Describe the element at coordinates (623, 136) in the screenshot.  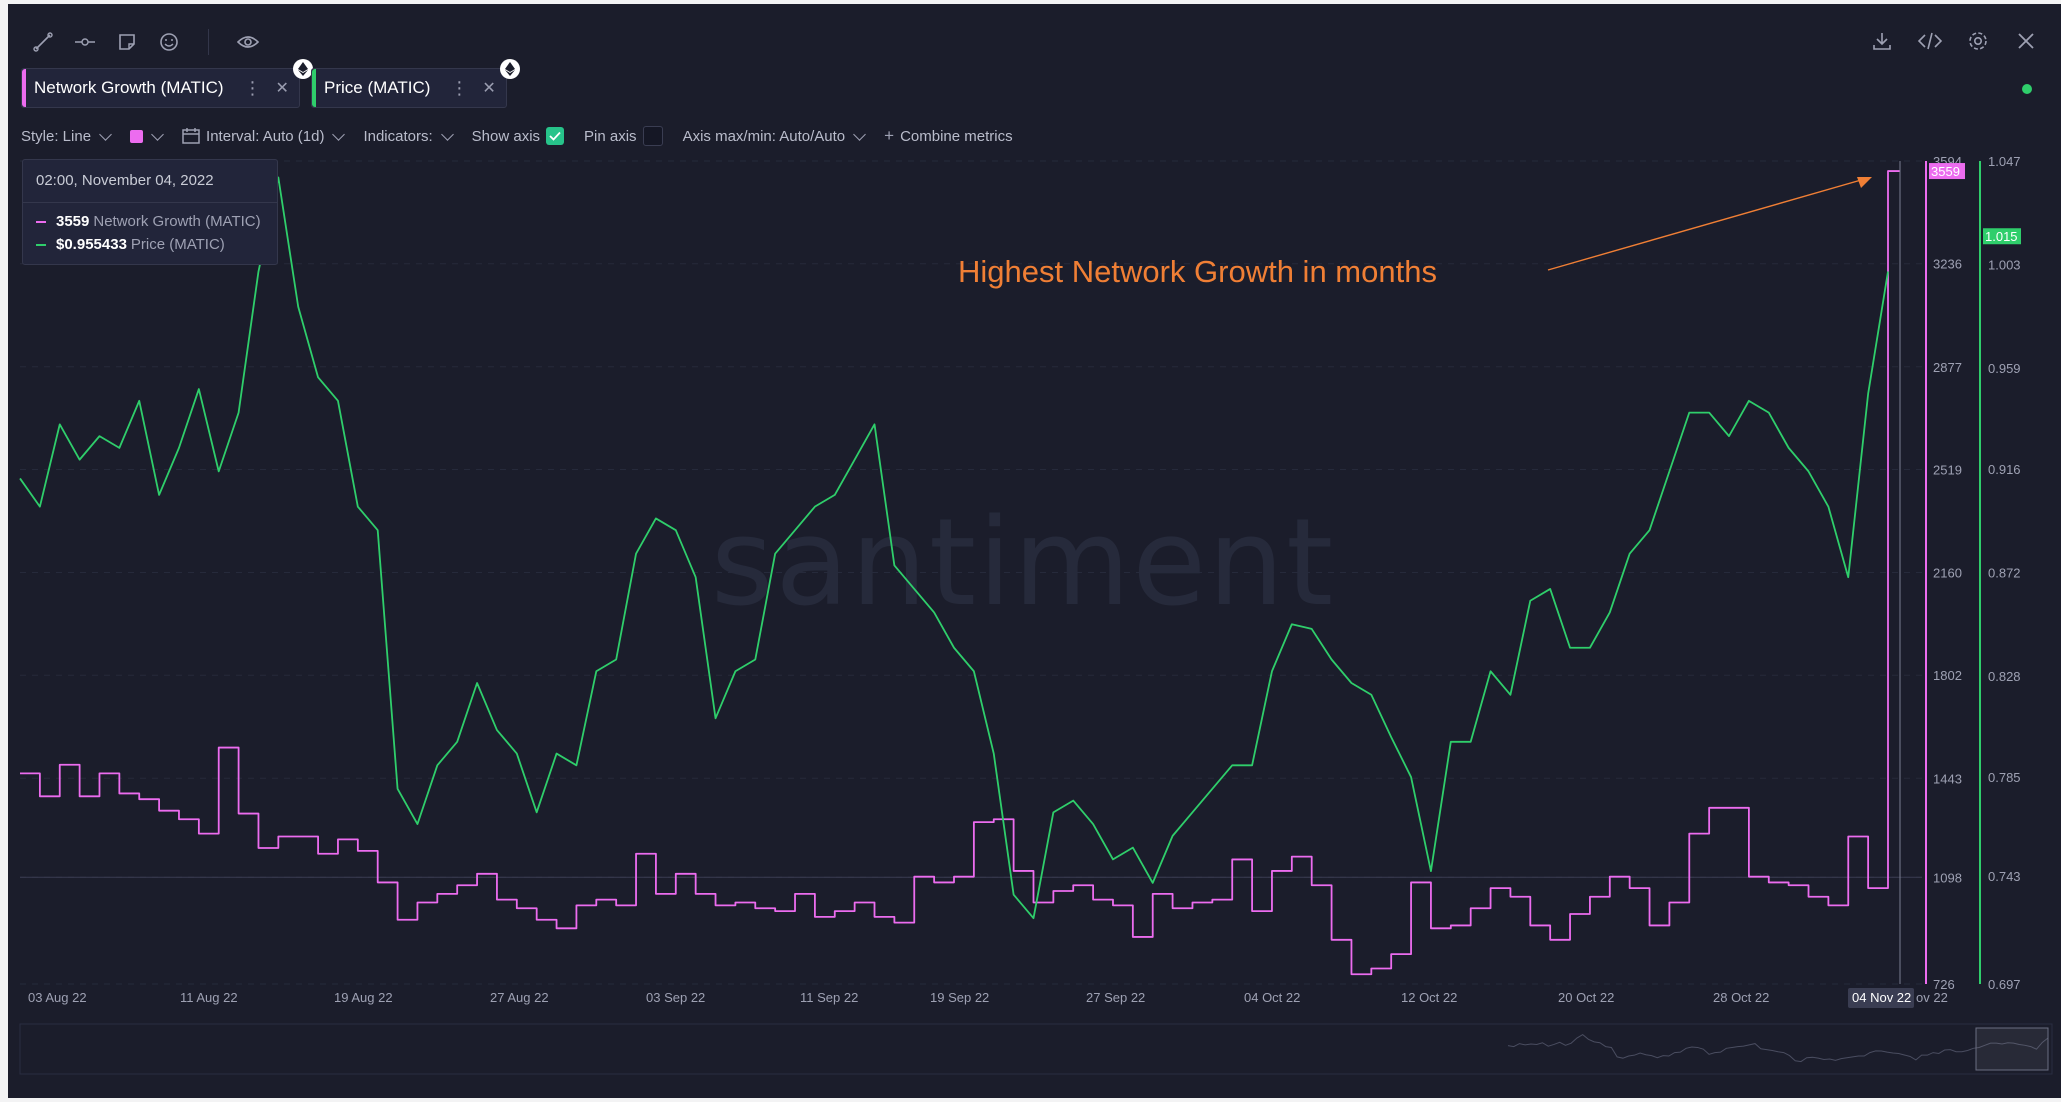
I see `pin-axis-toggle: Pin axis` at that location.